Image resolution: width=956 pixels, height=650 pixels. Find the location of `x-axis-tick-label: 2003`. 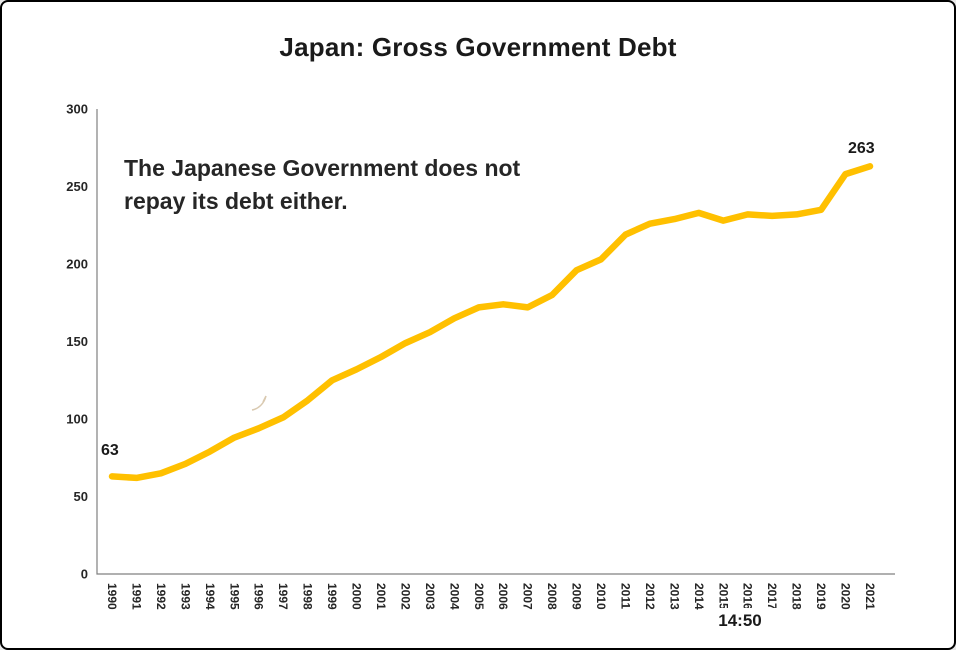

x-axis-tick-label: 2003 is located at coordinates (430, 596).